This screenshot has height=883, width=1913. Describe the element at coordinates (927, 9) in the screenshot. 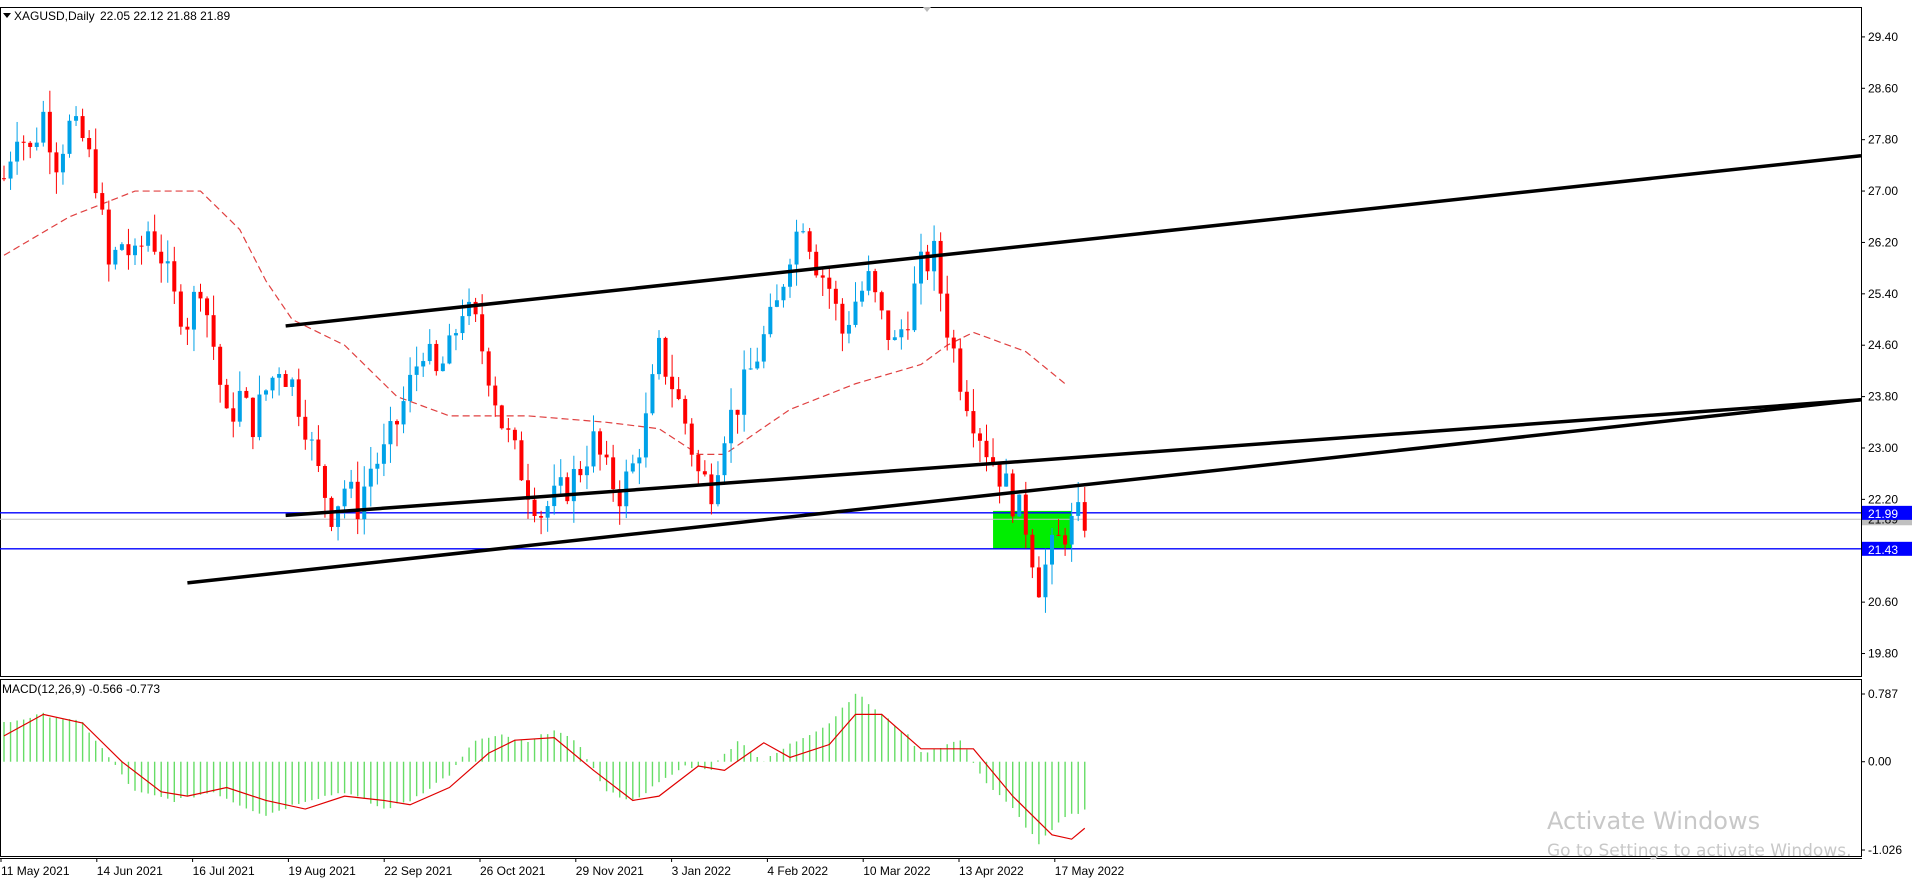

I see `scroll-marker-icon` at that location.